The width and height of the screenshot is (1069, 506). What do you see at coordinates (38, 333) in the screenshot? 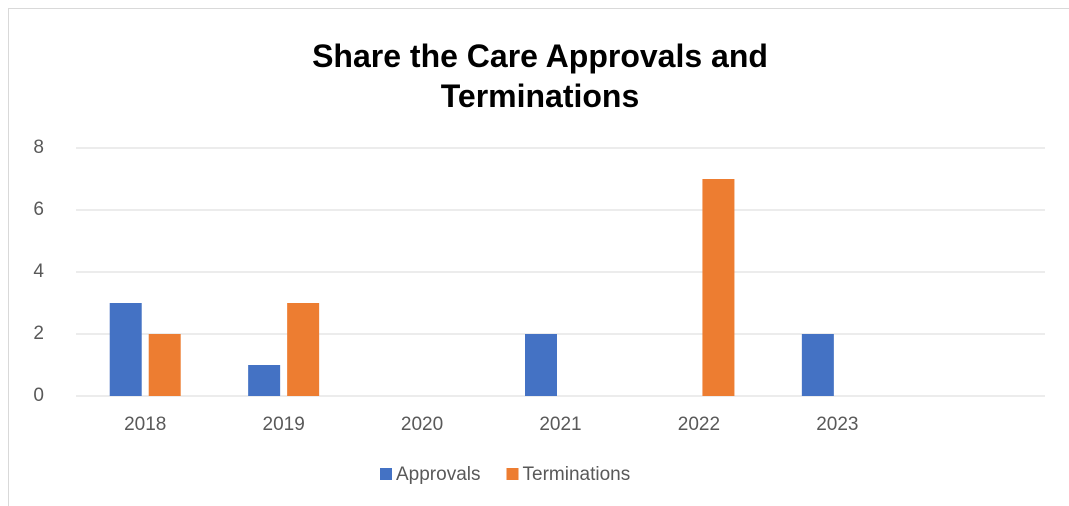
I see `y-tick-label: 2` at bounding box center [38, 333].